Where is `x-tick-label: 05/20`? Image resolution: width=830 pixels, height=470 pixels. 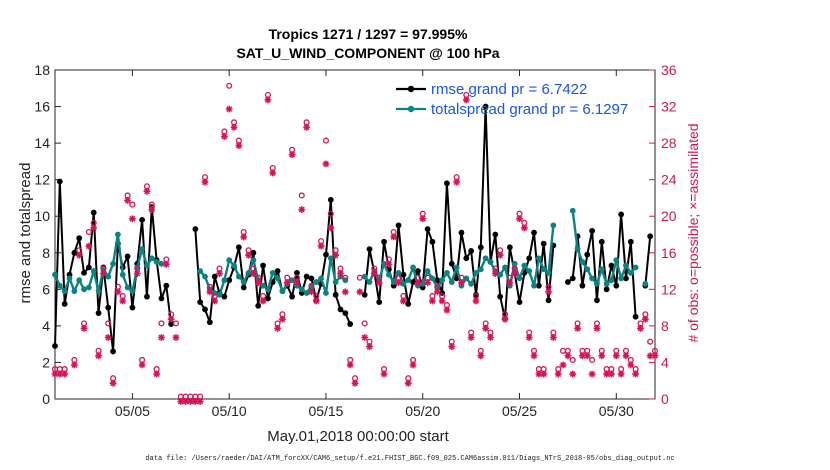
x-tick-label: 05/20 is located at coordinates (422, 411).